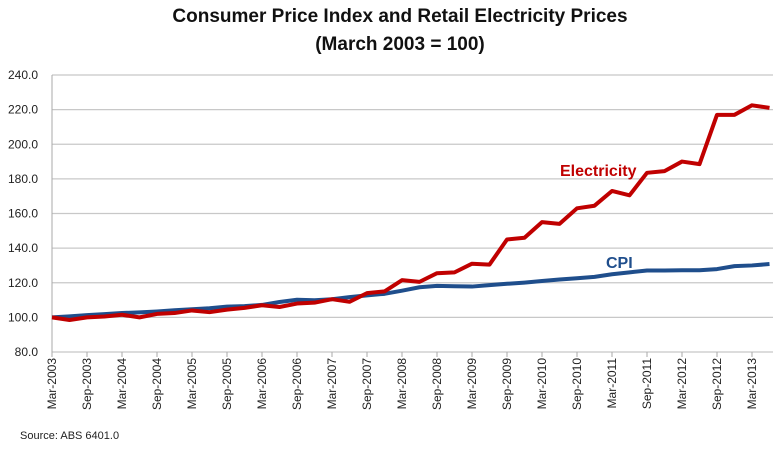  I want to click on series-line-cpi, so click(410, 291).